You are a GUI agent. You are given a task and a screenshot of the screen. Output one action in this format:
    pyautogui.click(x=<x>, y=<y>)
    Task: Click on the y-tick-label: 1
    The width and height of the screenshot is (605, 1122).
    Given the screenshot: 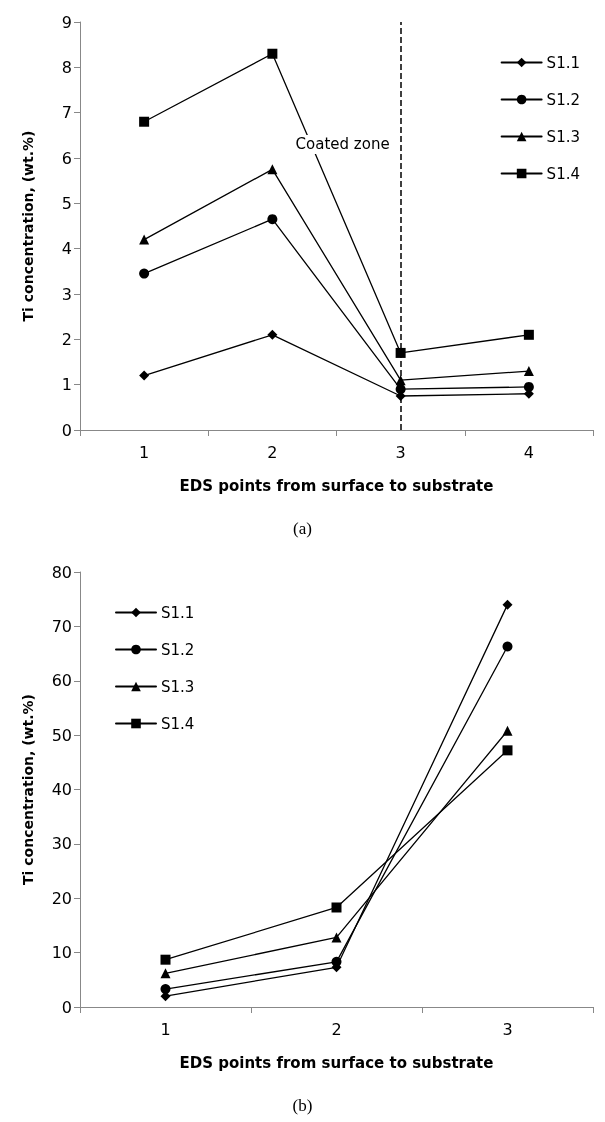 What is the action you would take?
    pyautogui.click(x=66, y=385)
    